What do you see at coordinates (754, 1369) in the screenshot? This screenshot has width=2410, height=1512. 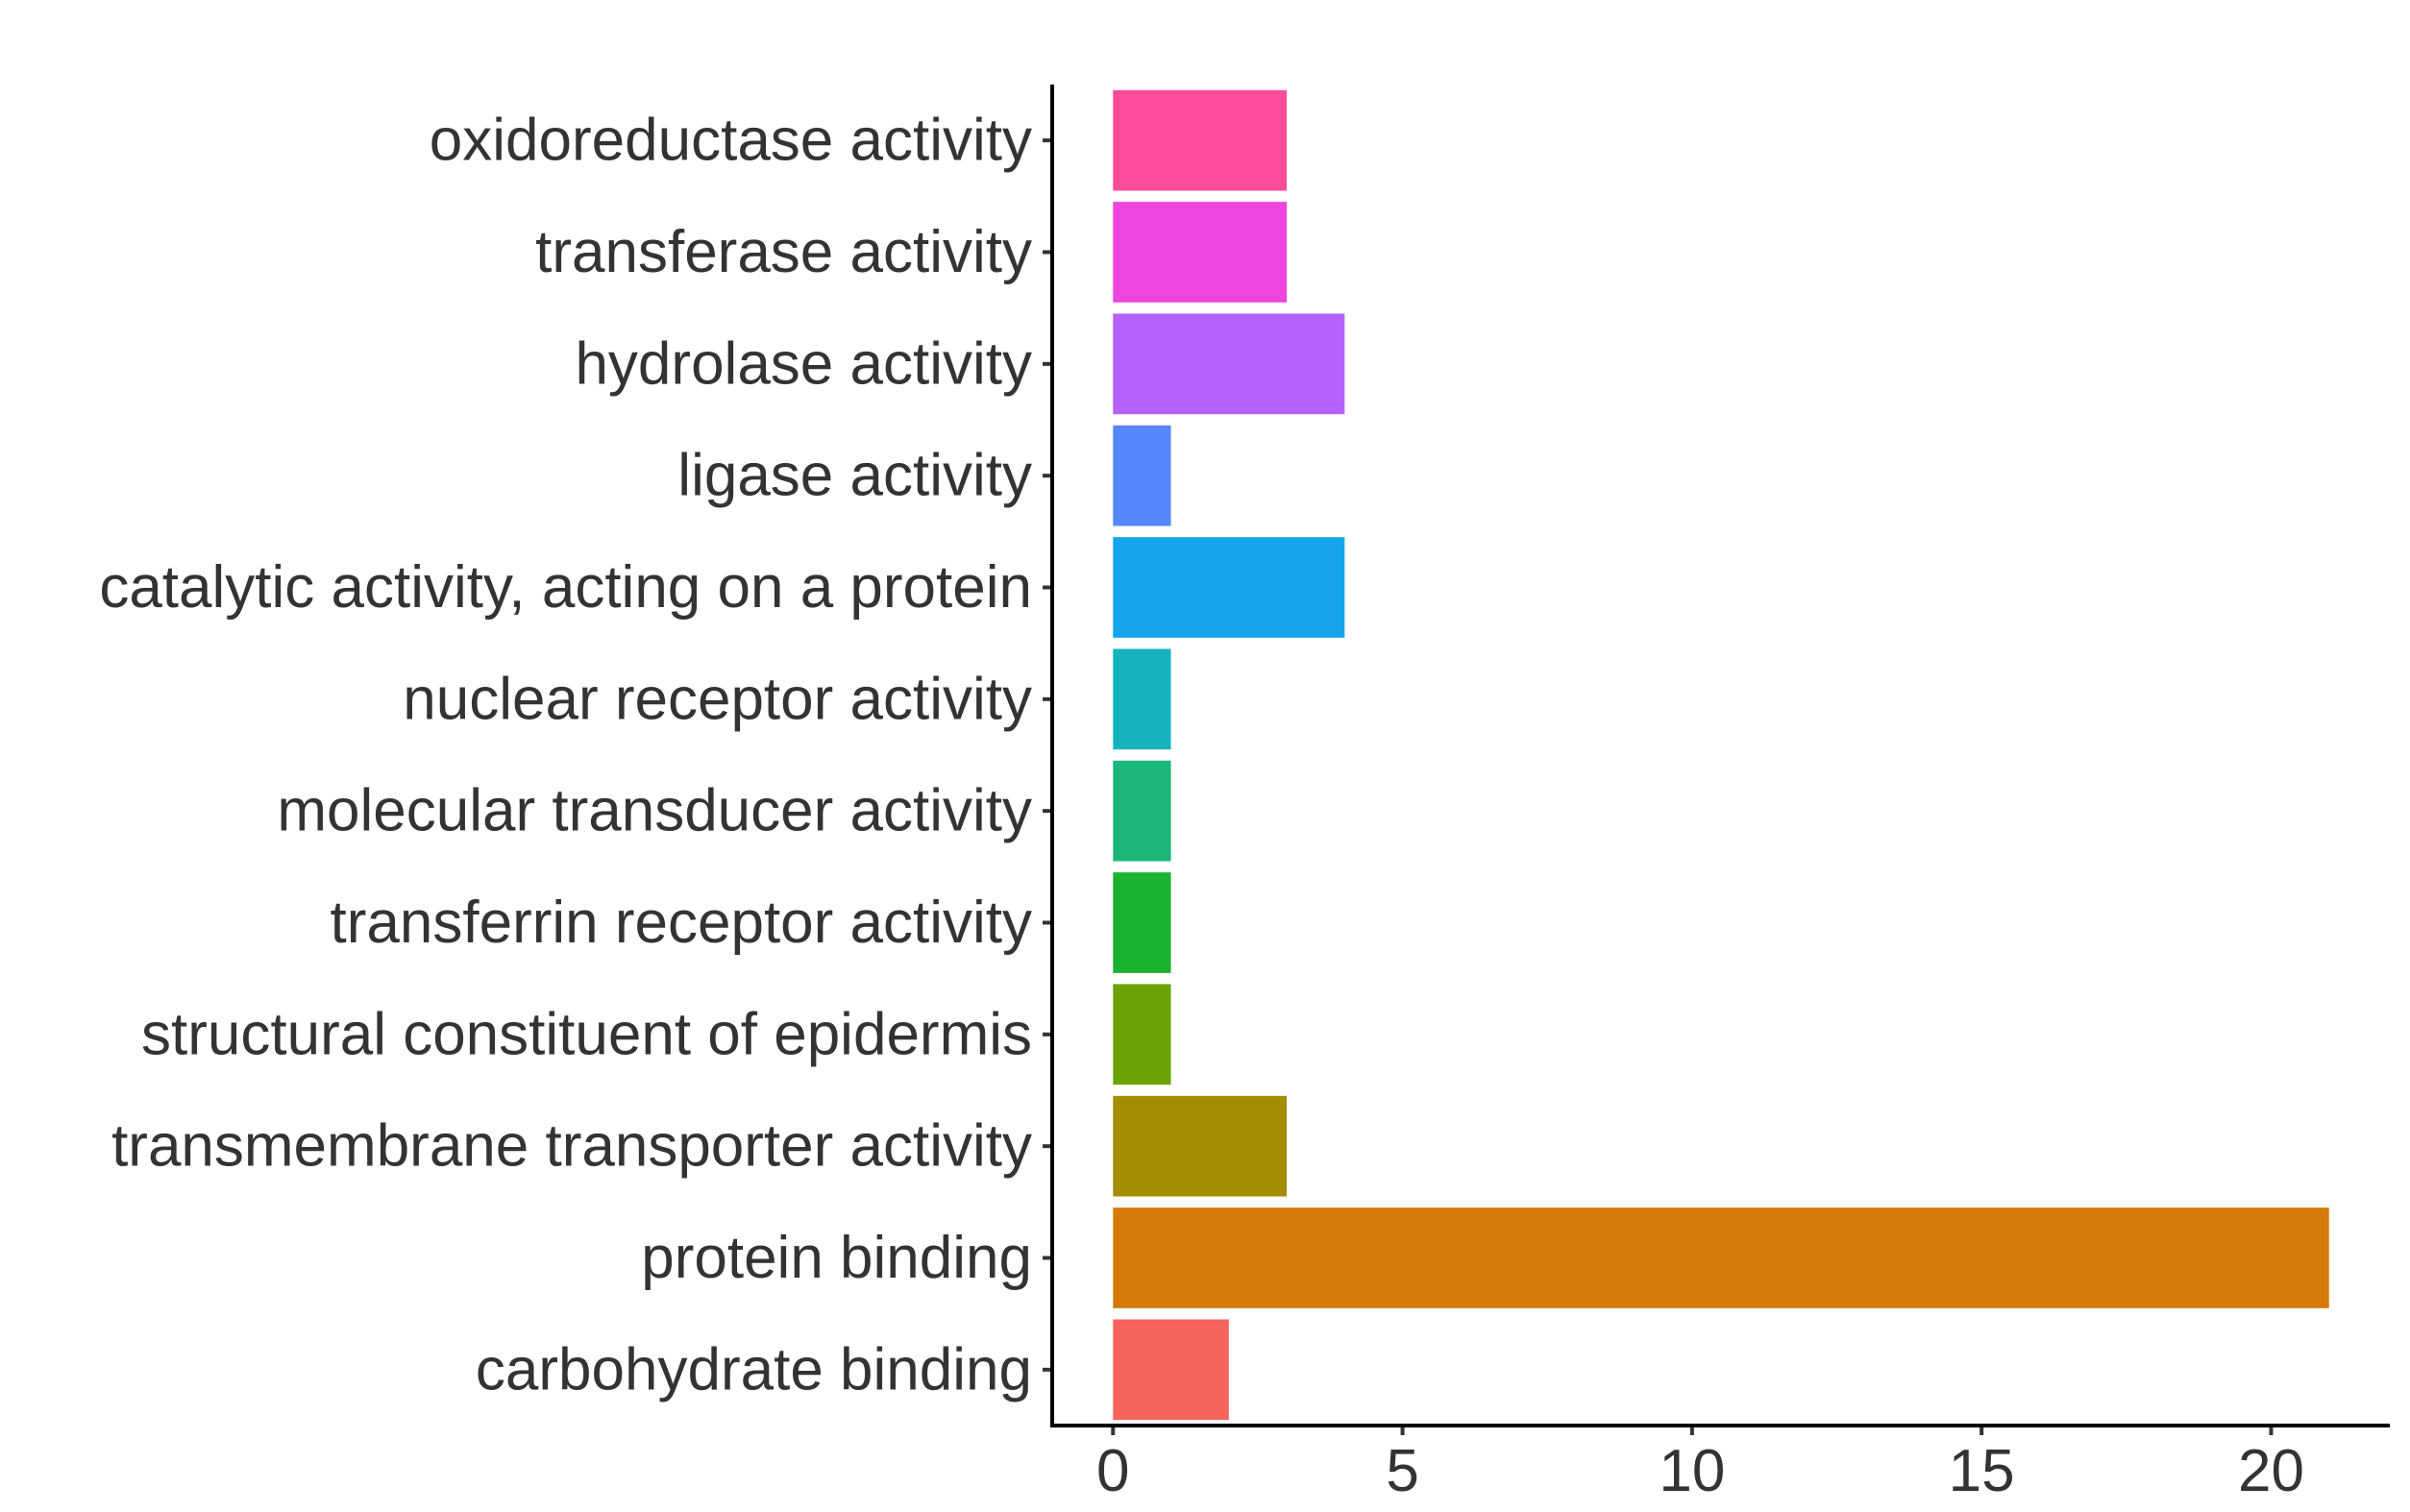 I see `category-label: carbohydrate binding` at bounding box center [754, 1369].